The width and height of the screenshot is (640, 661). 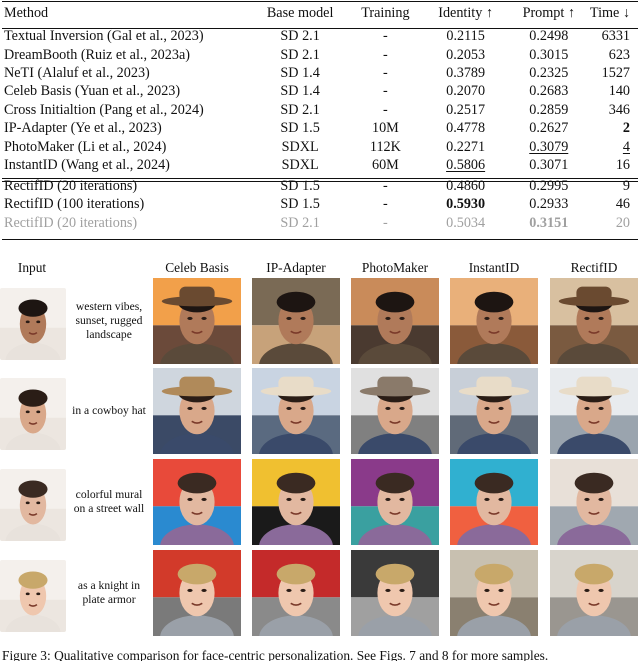 What do you see at coordinates (300, 146) in the screenshot?
I see `cell-text: SDXL` at bounding box center [300, 146].